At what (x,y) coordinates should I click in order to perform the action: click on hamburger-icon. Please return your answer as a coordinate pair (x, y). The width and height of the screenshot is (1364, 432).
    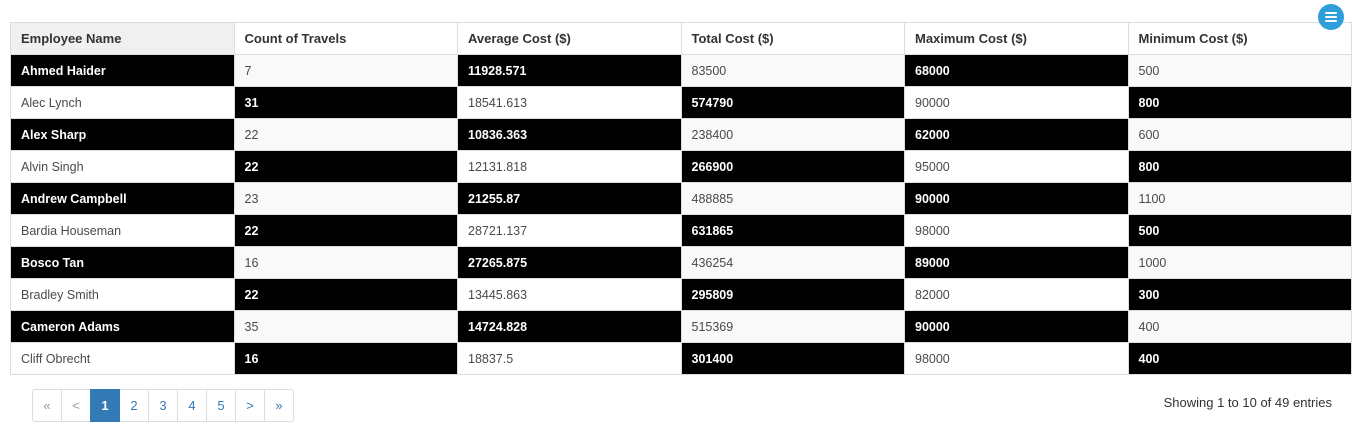
    Looking at the image, I should click on (1331, 17).